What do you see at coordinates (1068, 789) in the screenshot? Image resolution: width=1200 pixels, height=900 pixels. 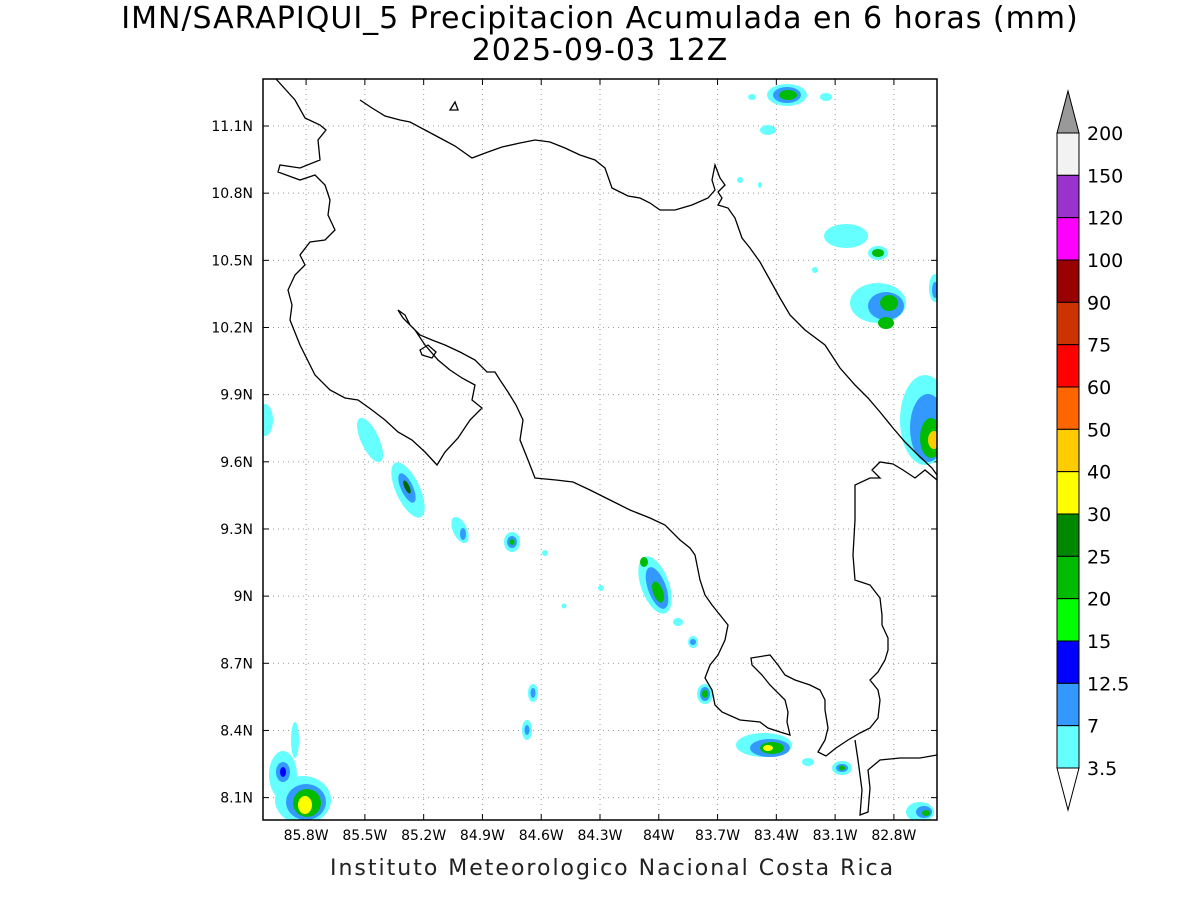 I see `colorbar-under-triangle` at bounding box center [1068, 789].